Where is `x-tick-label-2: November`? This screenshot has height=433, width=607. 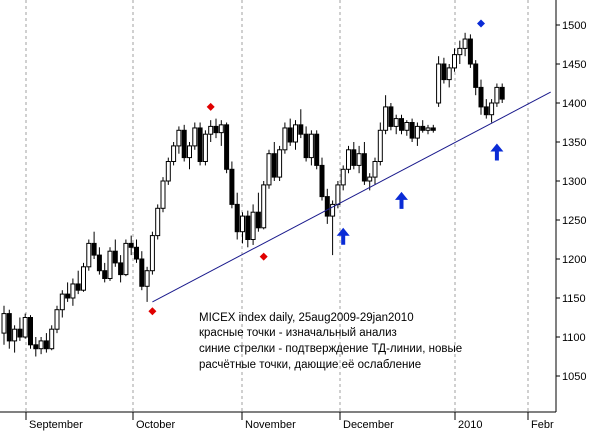
x-tick-label-2: November is located at coordinates (270, 425).